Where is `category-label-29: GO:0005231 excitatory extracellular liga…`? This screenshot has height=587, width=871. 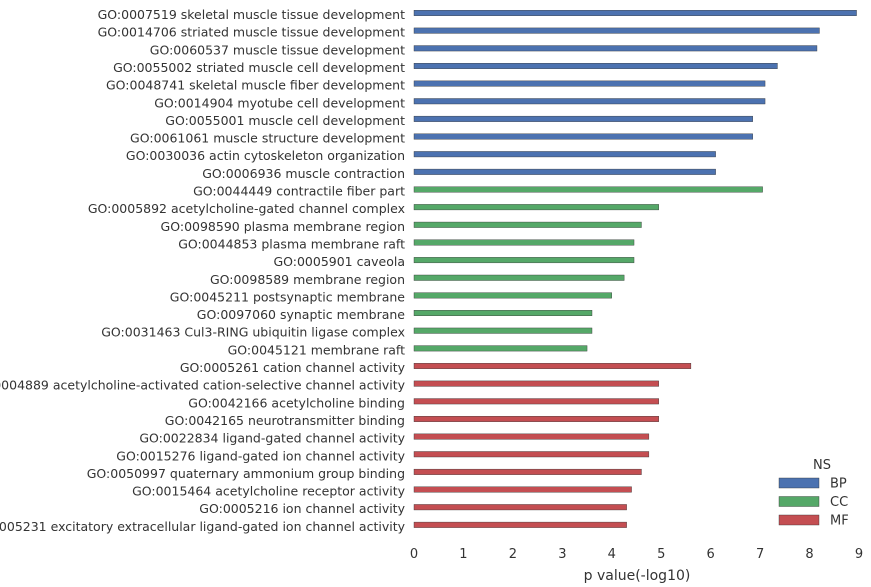
category-label-29: GO:0005231 excitatory extracellular liga… is located at coordinates (203, 526).